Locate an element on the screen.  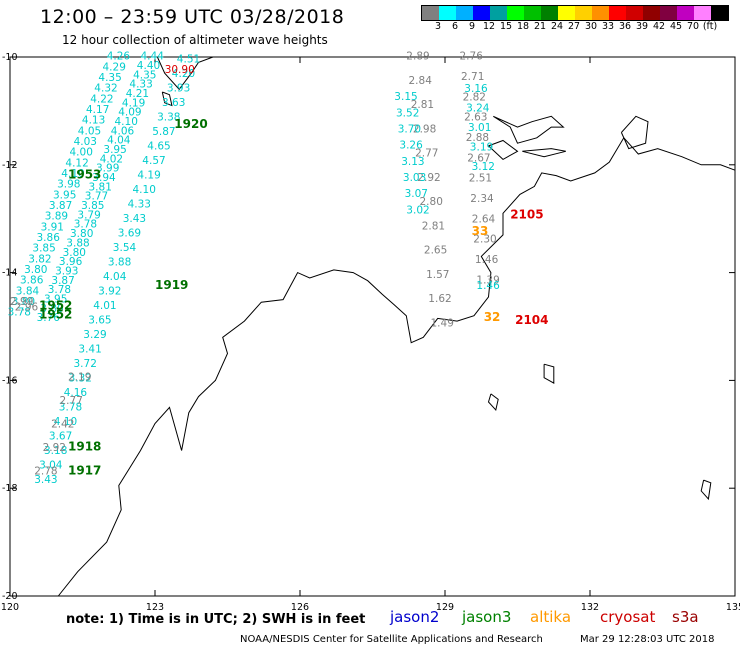
wave-height-value: 4.04 is located at coordinates (115, 277).